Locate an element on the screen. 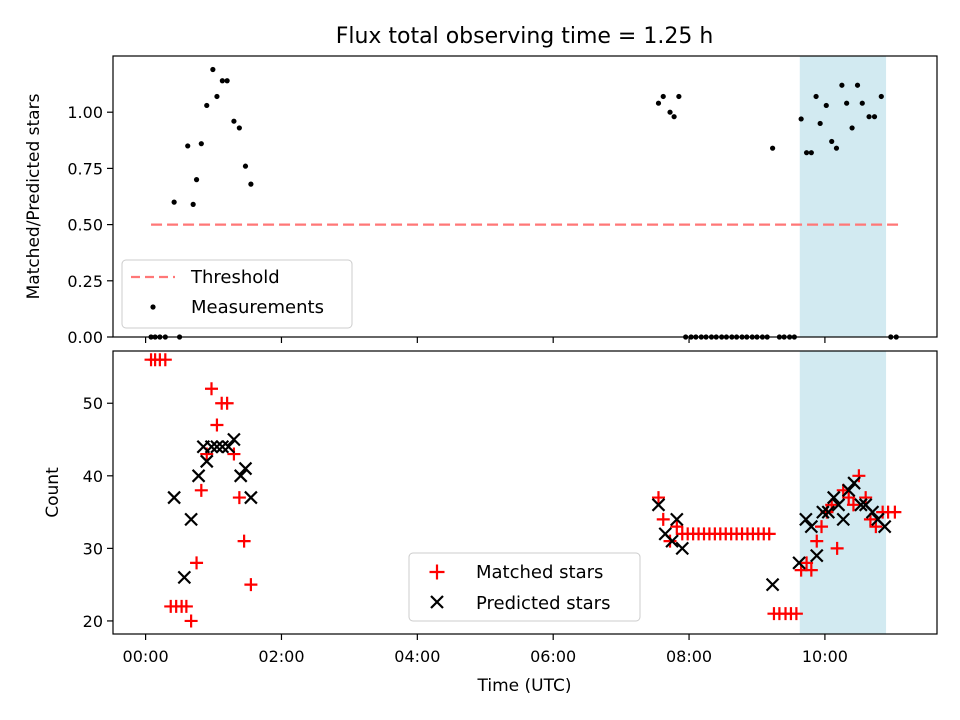 This screenshot has width=960, height=720. y-tick-label: 50 is located at coordinates (93, 403).